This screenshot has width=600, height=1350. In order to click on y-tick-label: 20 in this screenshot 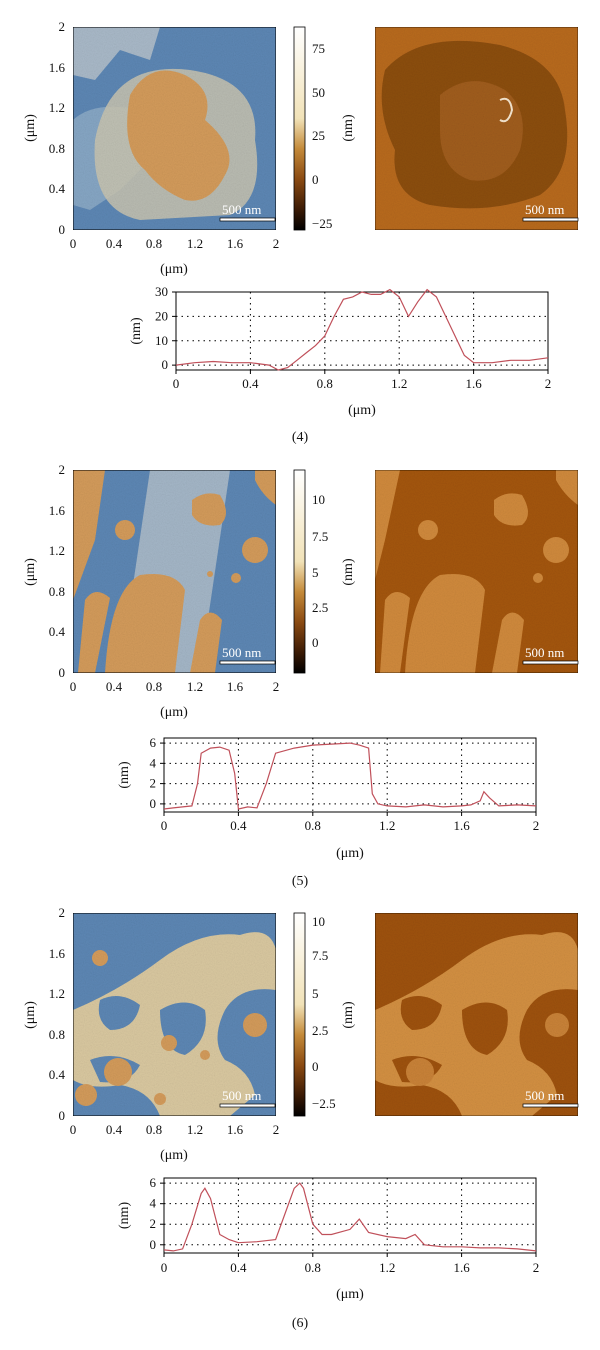, I will do `click(161, 315)`.